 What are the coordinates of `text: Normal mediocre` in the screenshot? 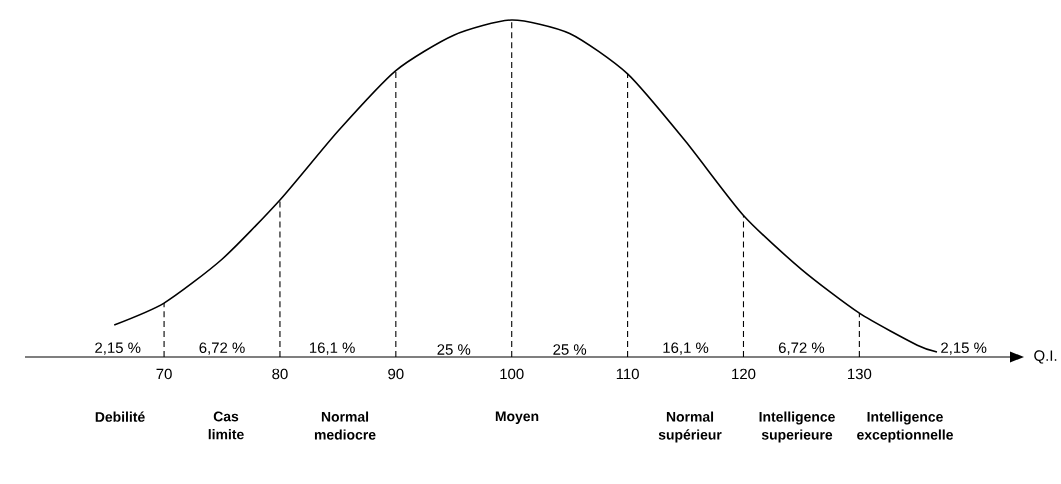 It's located at (345, 425).